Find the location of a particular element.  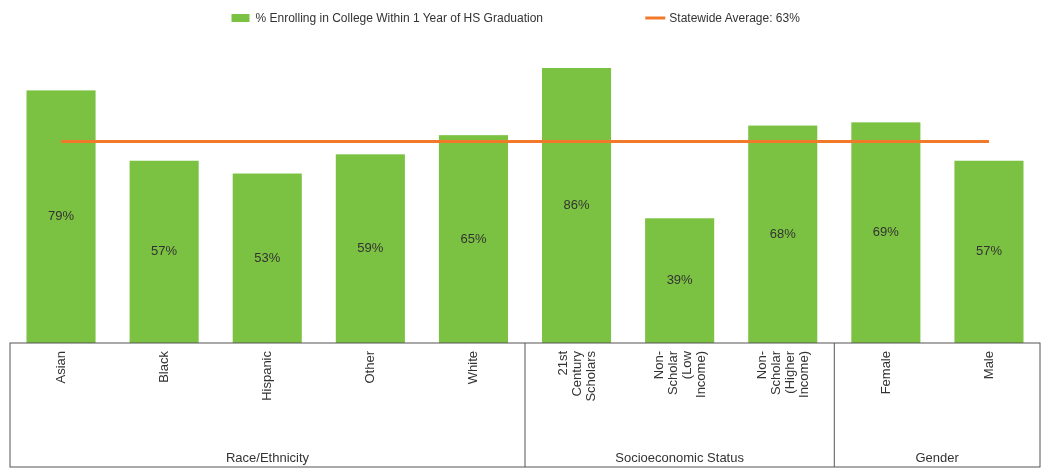

text: Race/Ethnicity is located at coordinates (267, 457).